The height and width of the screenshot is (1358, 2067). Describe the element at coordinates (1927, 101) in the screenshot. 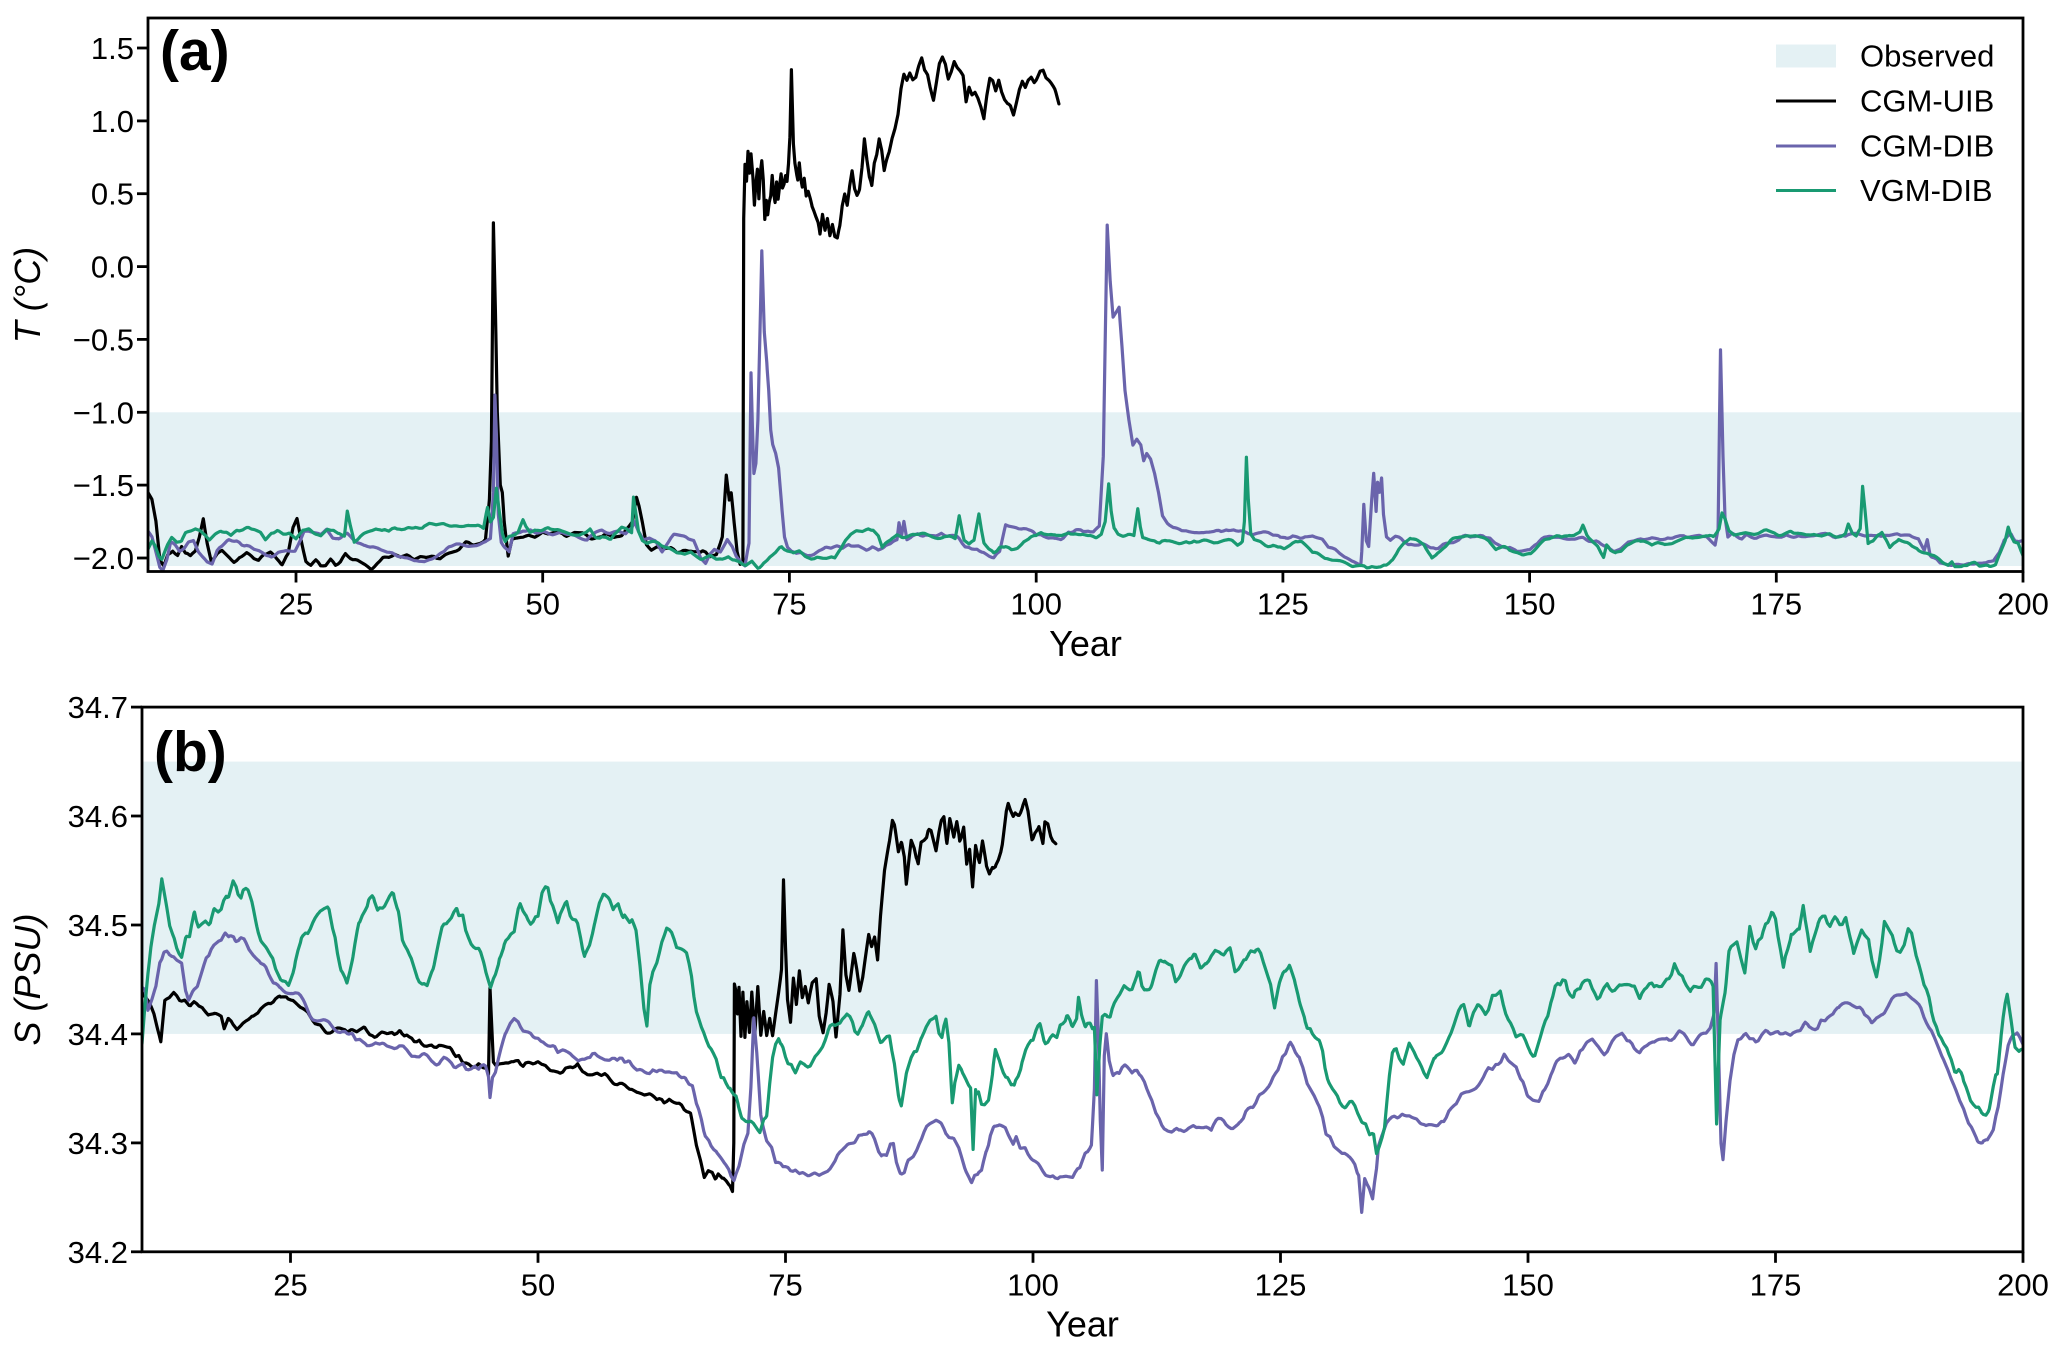

I see `svg-text: CGM-UIB` at that location.